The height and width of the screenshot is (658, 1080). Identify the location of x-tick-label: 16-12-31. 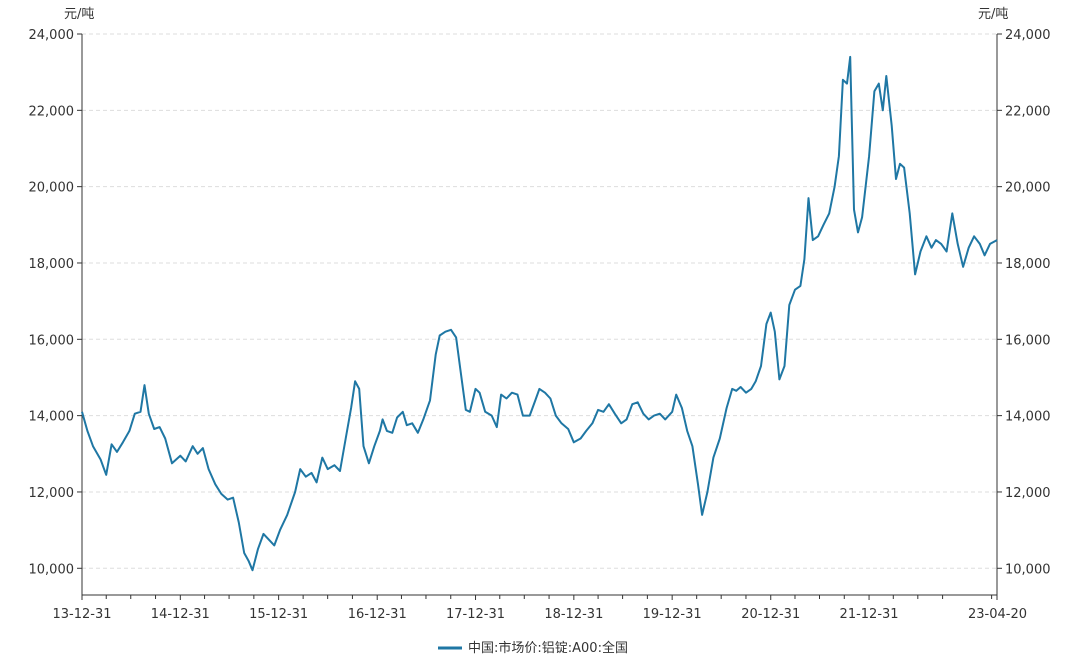
(377, 614).